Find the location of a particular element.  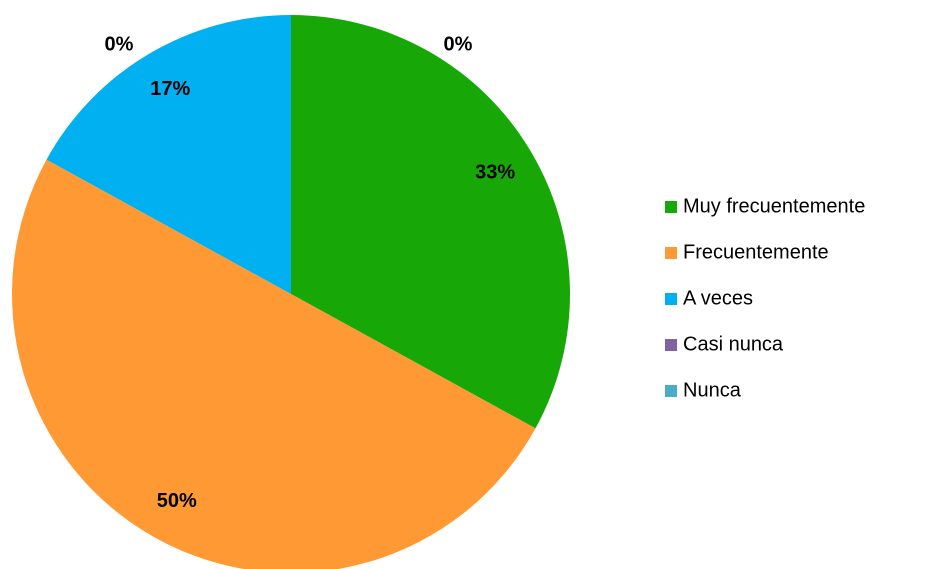

data-label: 33% is located at coordinates (495, 173).